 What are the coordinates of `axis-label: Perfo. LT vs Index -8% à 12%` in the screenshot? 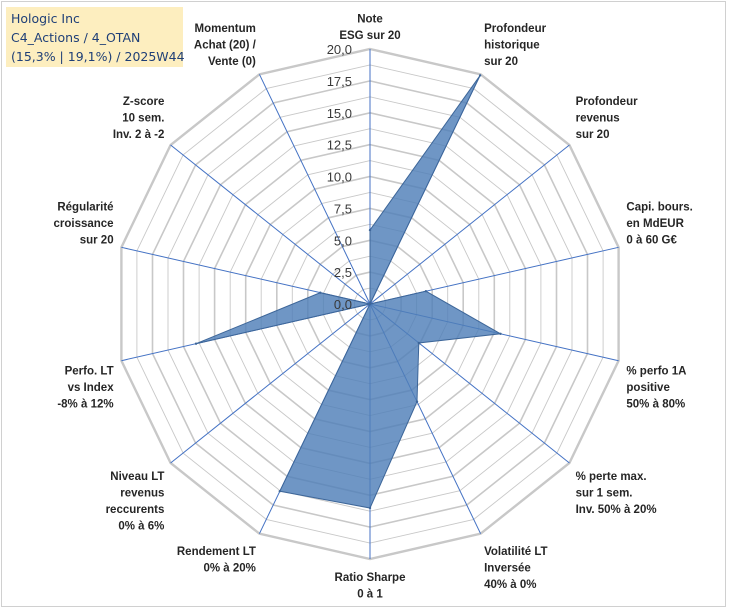 It's located at (85, 388).